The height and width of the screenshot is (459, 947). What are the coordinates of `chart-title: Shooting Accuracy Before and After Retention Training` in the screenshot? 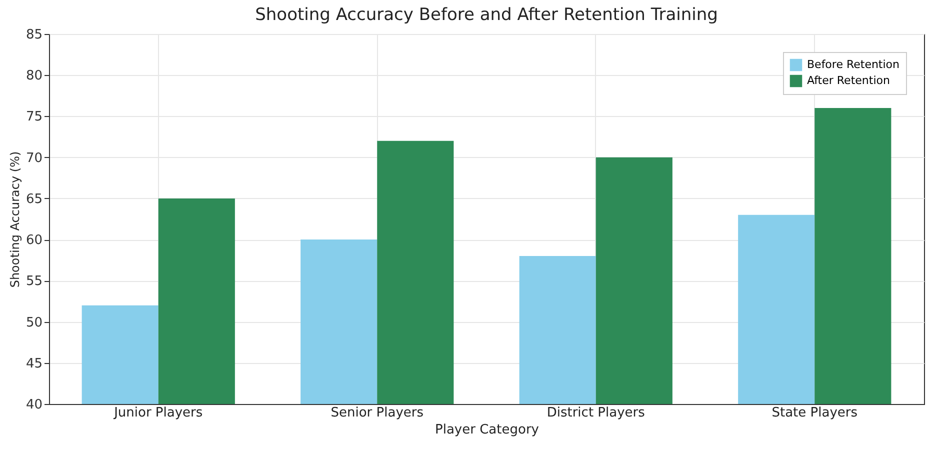 It's located at (486, 15).